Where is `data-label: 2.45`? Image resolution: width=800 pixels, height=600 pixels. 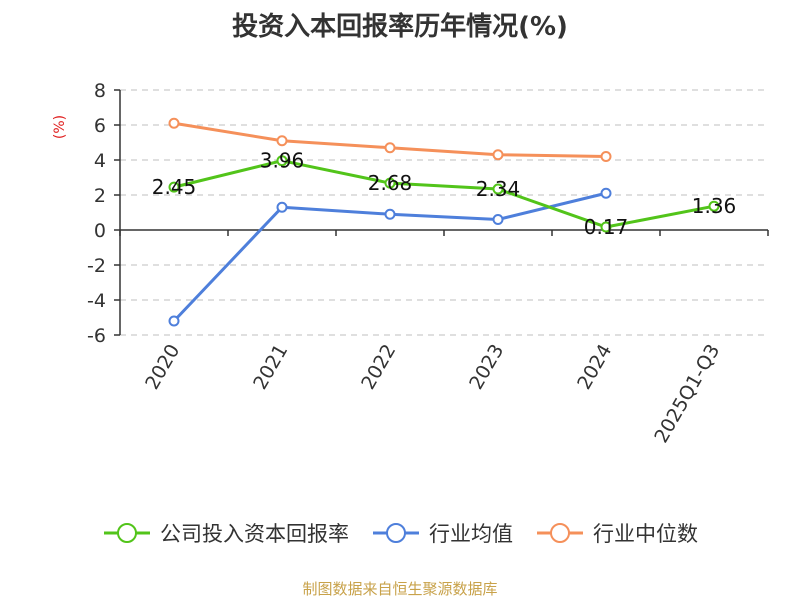
data-label: 2.45 is located at coordinates (174, 187).